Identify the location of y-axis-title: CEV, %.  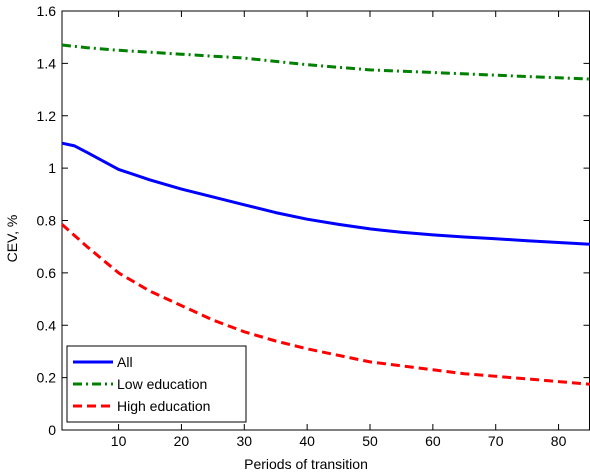
(12, 239).